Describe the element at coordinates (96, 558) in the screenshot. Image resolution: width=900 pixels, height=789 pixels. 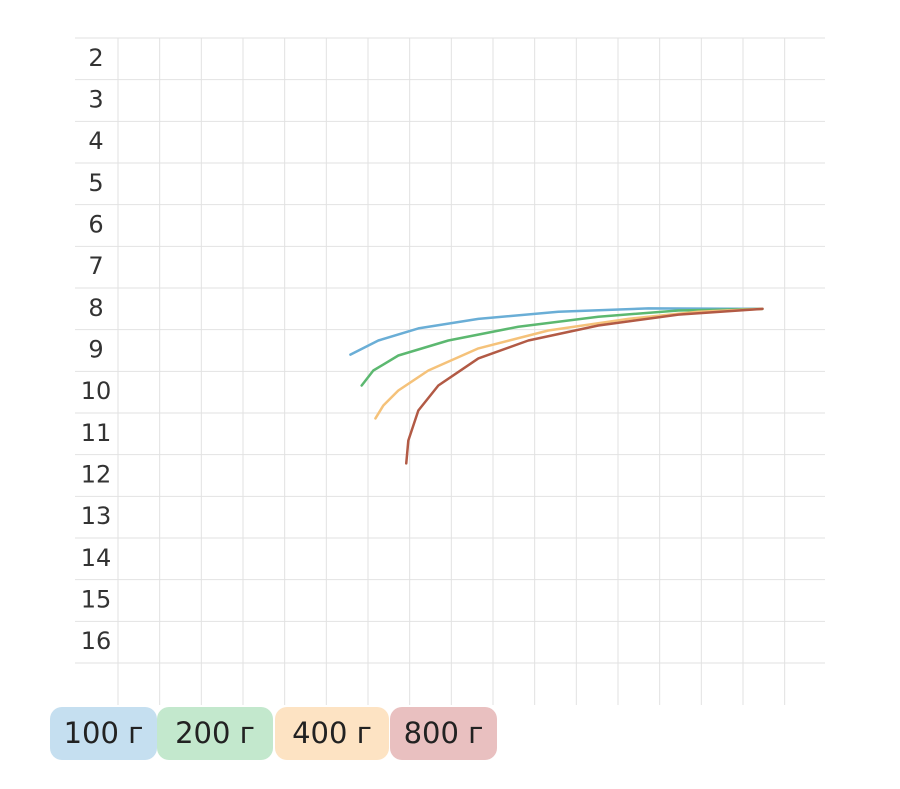
I see `y-tick-label: 14` at that location.